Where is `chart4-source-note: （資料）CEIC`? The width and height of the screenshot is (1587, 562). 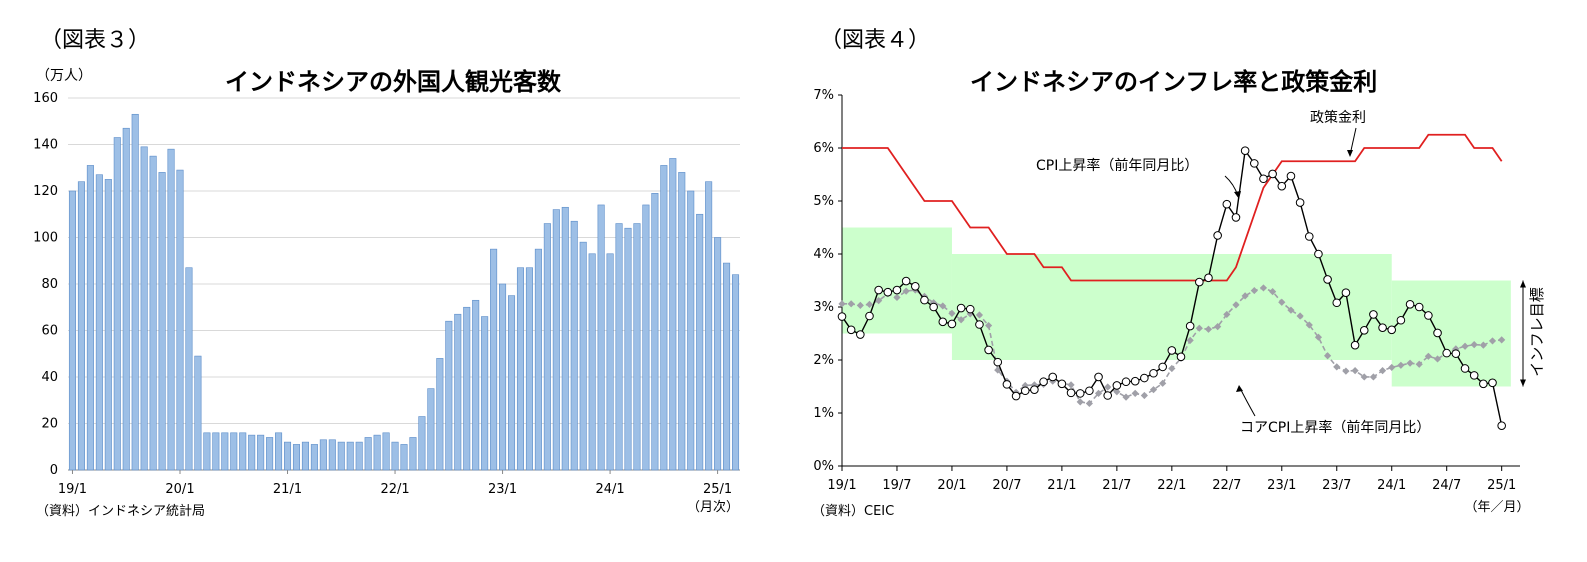 chart4-source-note: （資料）CEIC is located at coordinates (853, 511).